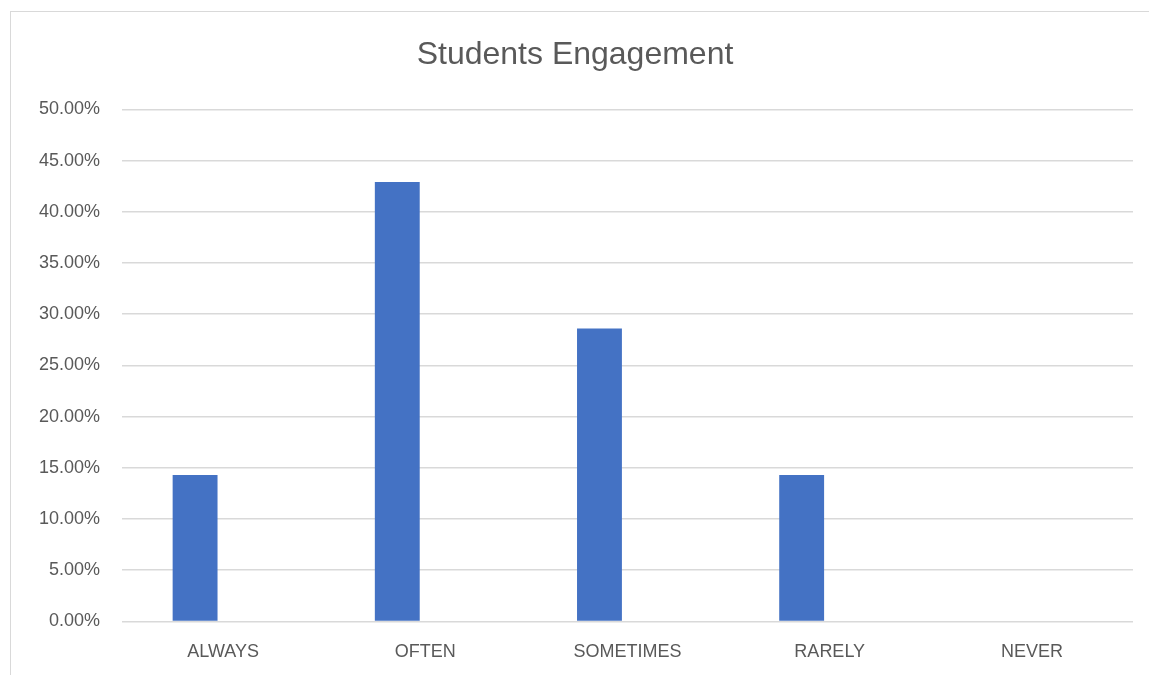 The height and width of the screenshot is (675, 1149). I want to click on x-tick-label: RARELY, so click(830, 651).